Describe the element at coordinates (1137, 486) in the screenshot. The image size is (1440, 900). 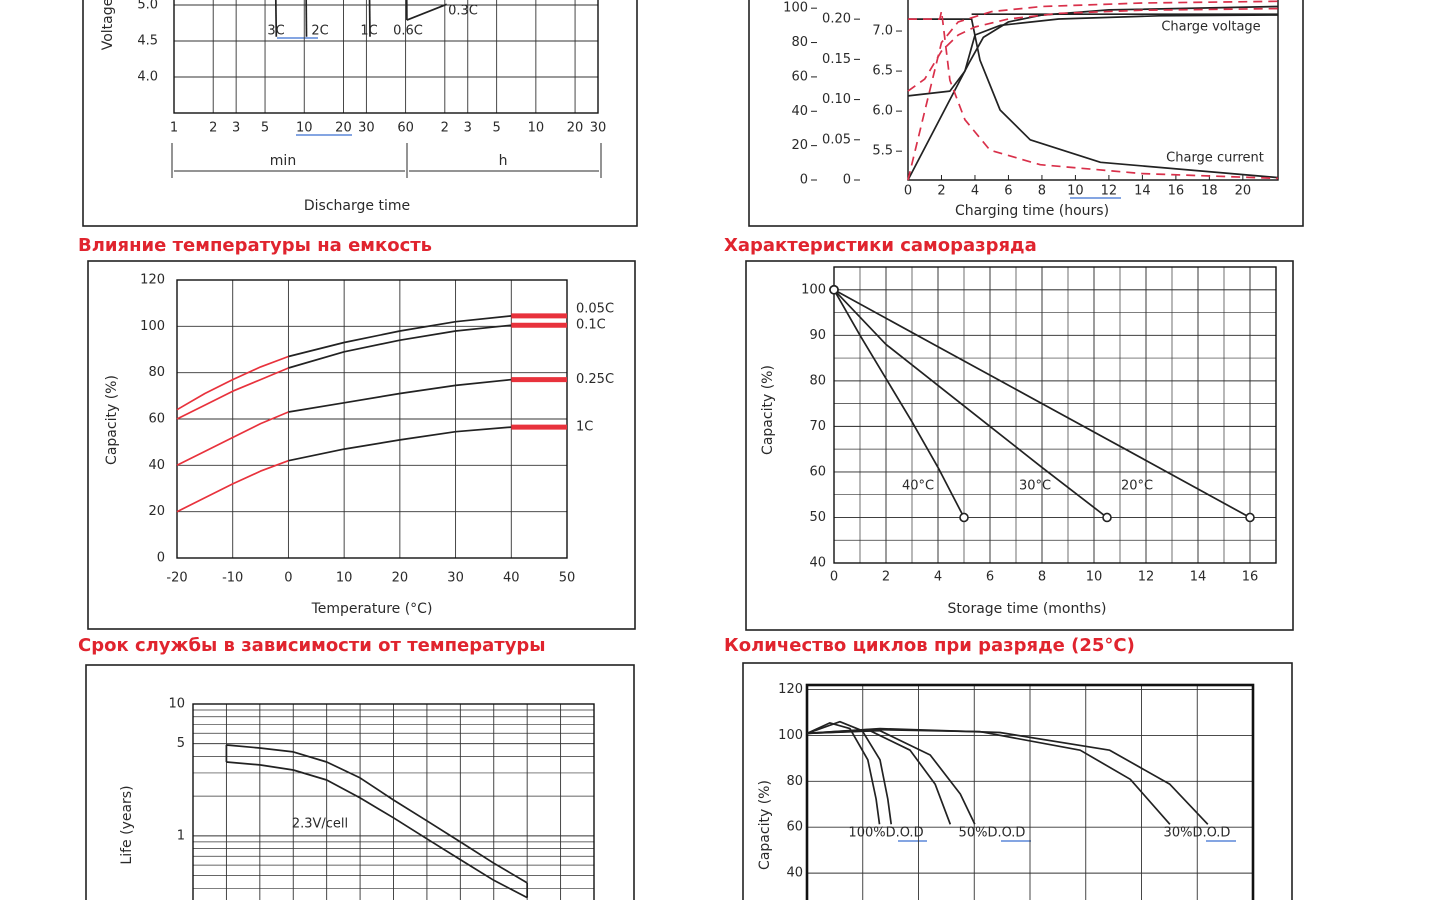
I see `series-label: 20°C` at that location.